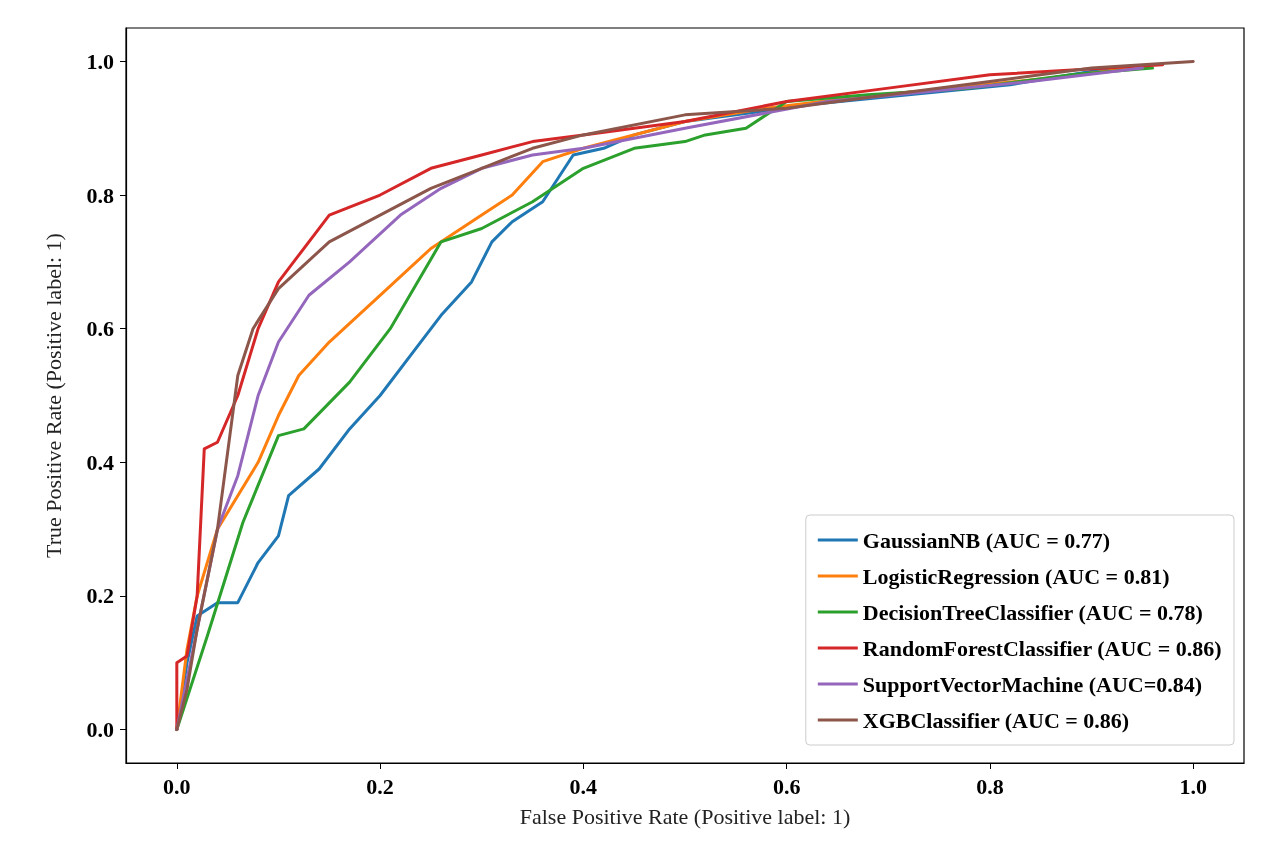 Image resolution: width=1282 pixels, height=863 pixels. I want to click on legend-label: DecisionTreeClassifier (AUC = 0.78), so click(1032, 612).